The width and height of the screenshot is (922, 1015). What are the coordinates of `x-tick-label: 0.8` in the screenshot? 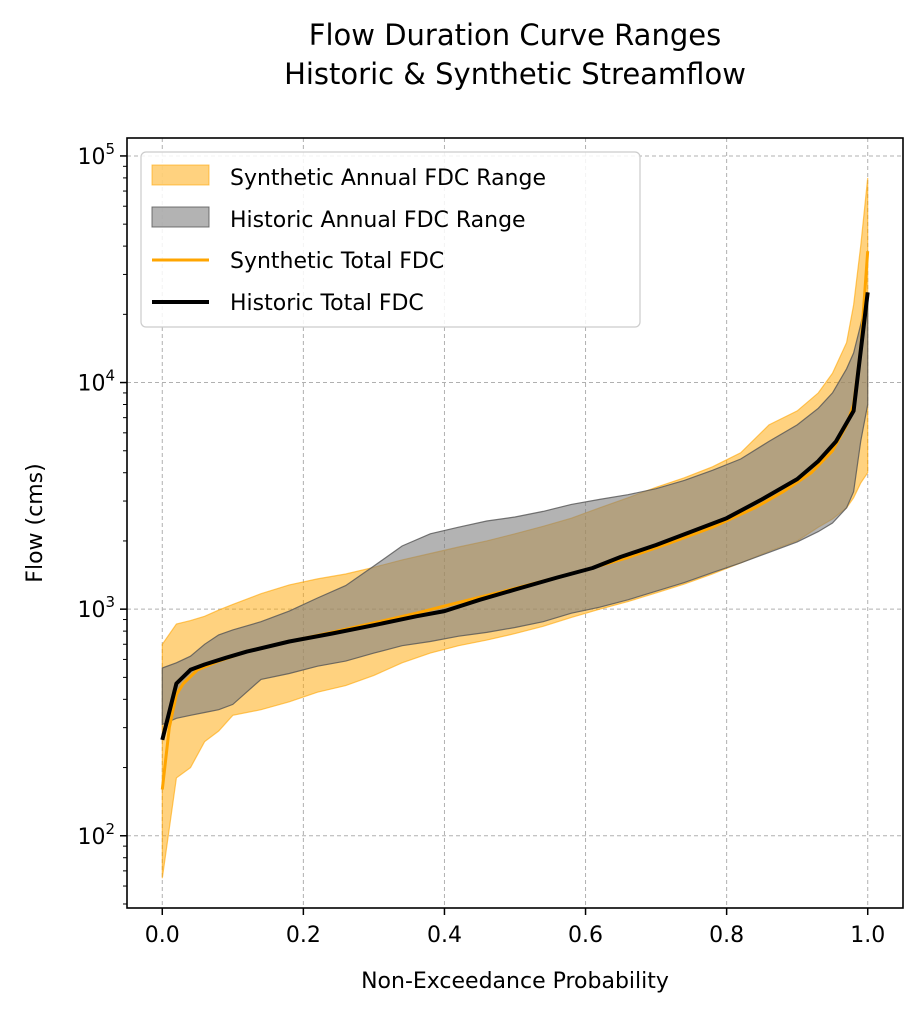 It's located at (726, 935).